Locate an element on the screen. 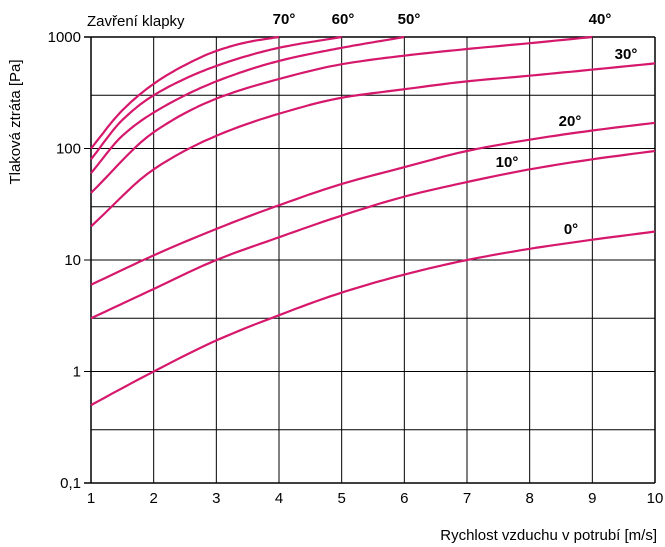  x-tick-label: 10 is located at coordinates (655, 498).